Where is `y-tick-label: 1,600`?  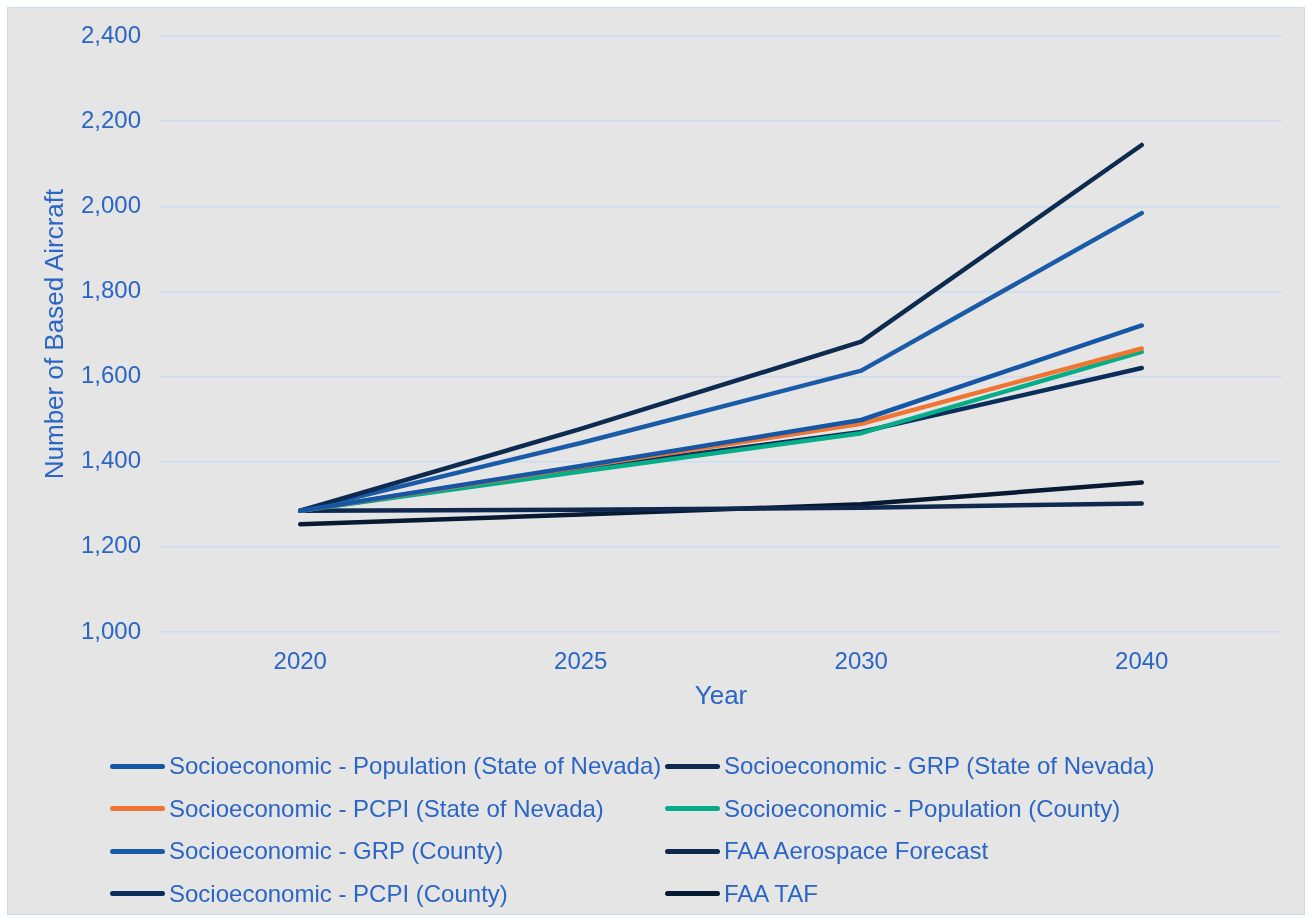 y-tick-label: 1,600 is located at coordinates (110, 375).